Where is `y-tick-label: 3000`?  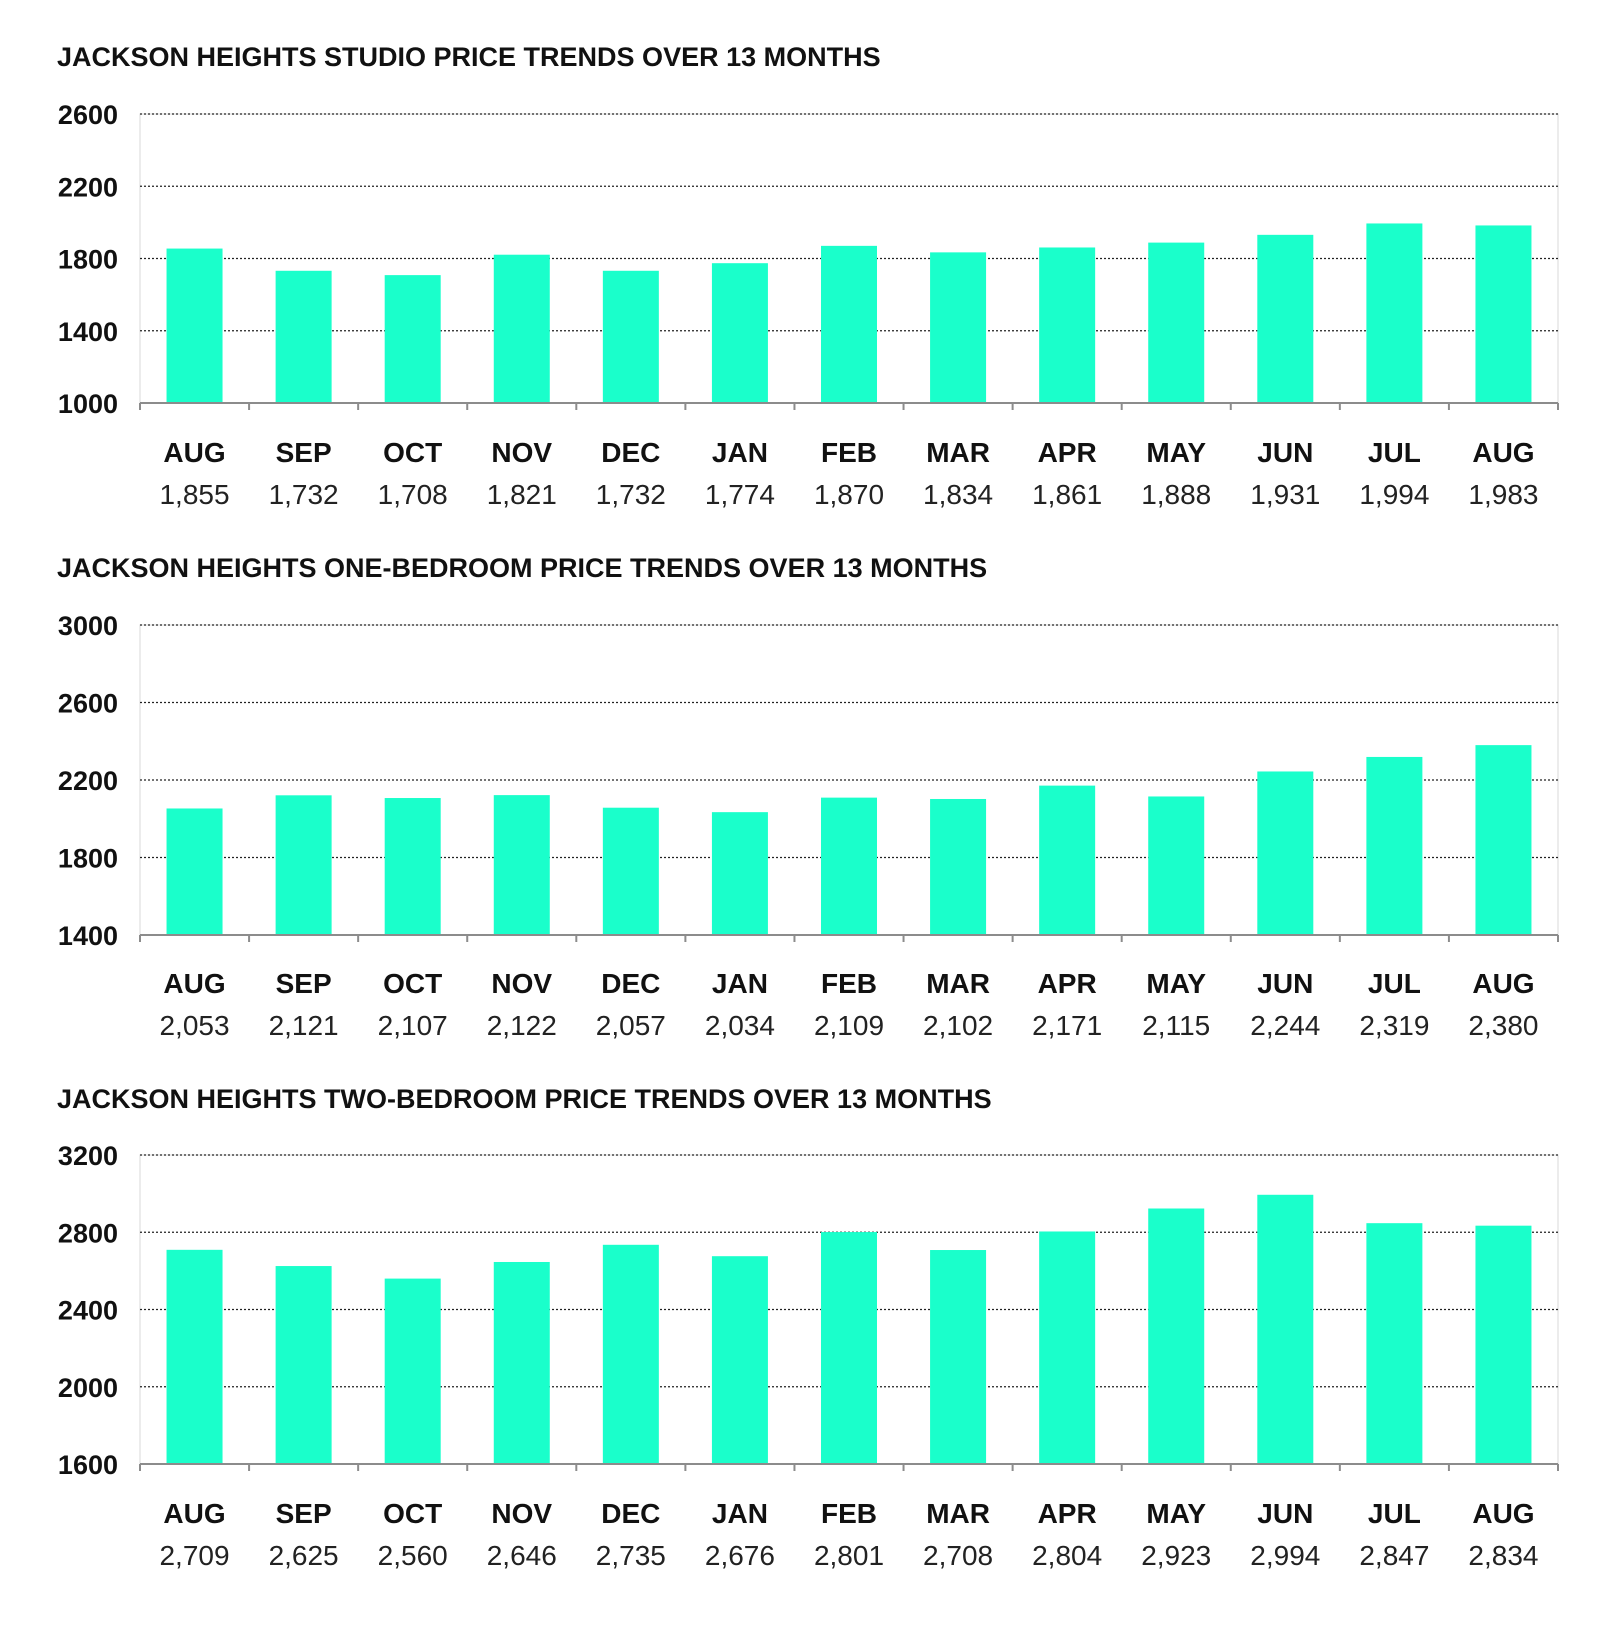
y-tick-label: 3000 is located at coordinates (88, 626).